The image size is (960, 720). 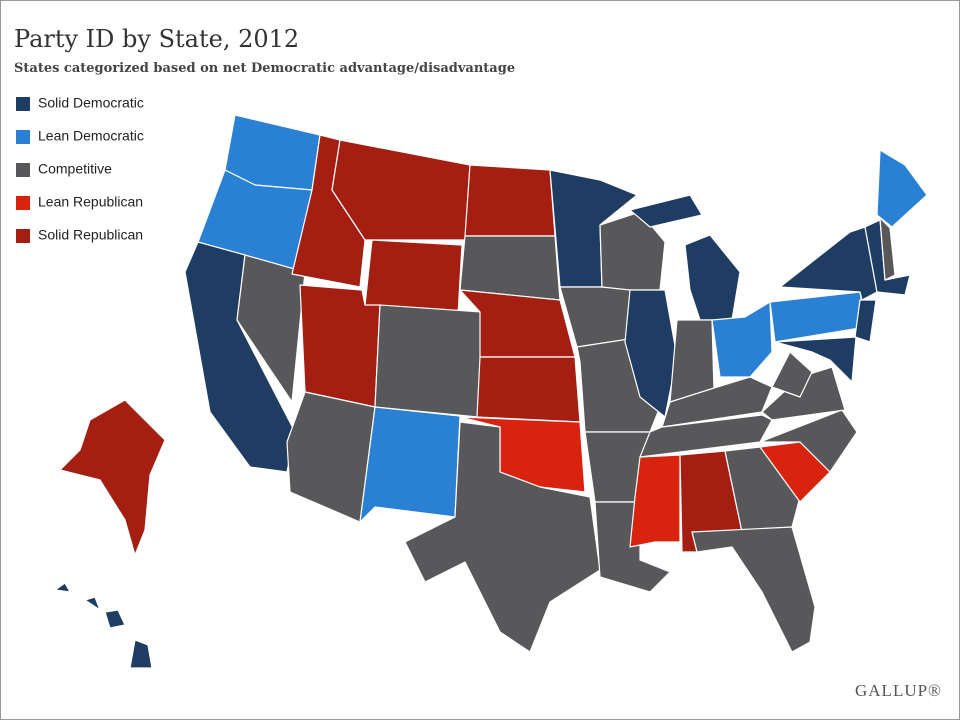 I want to click on logo: GALLUP®, so click(x=898, y=690).